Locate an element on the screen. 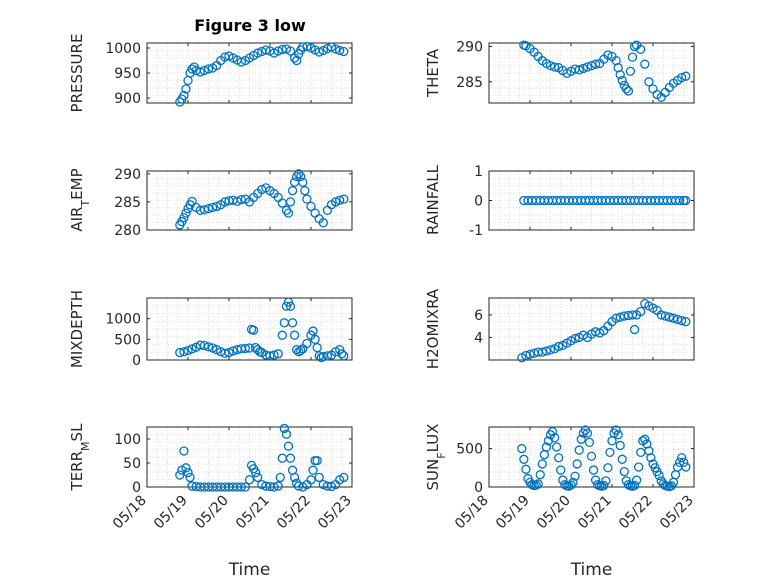 This screenshot has height=583, width=778. y-tick-label: 285 is located at coordinates (127, 203).